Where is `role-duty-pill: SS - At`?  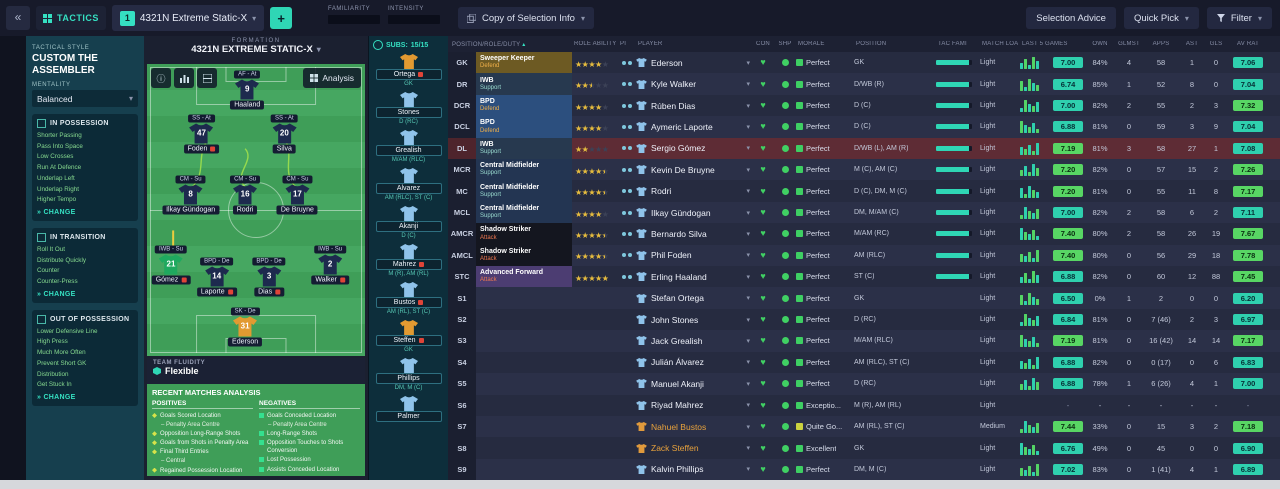 role-duty-pill: SS - At is located at coordinates (284, 118).